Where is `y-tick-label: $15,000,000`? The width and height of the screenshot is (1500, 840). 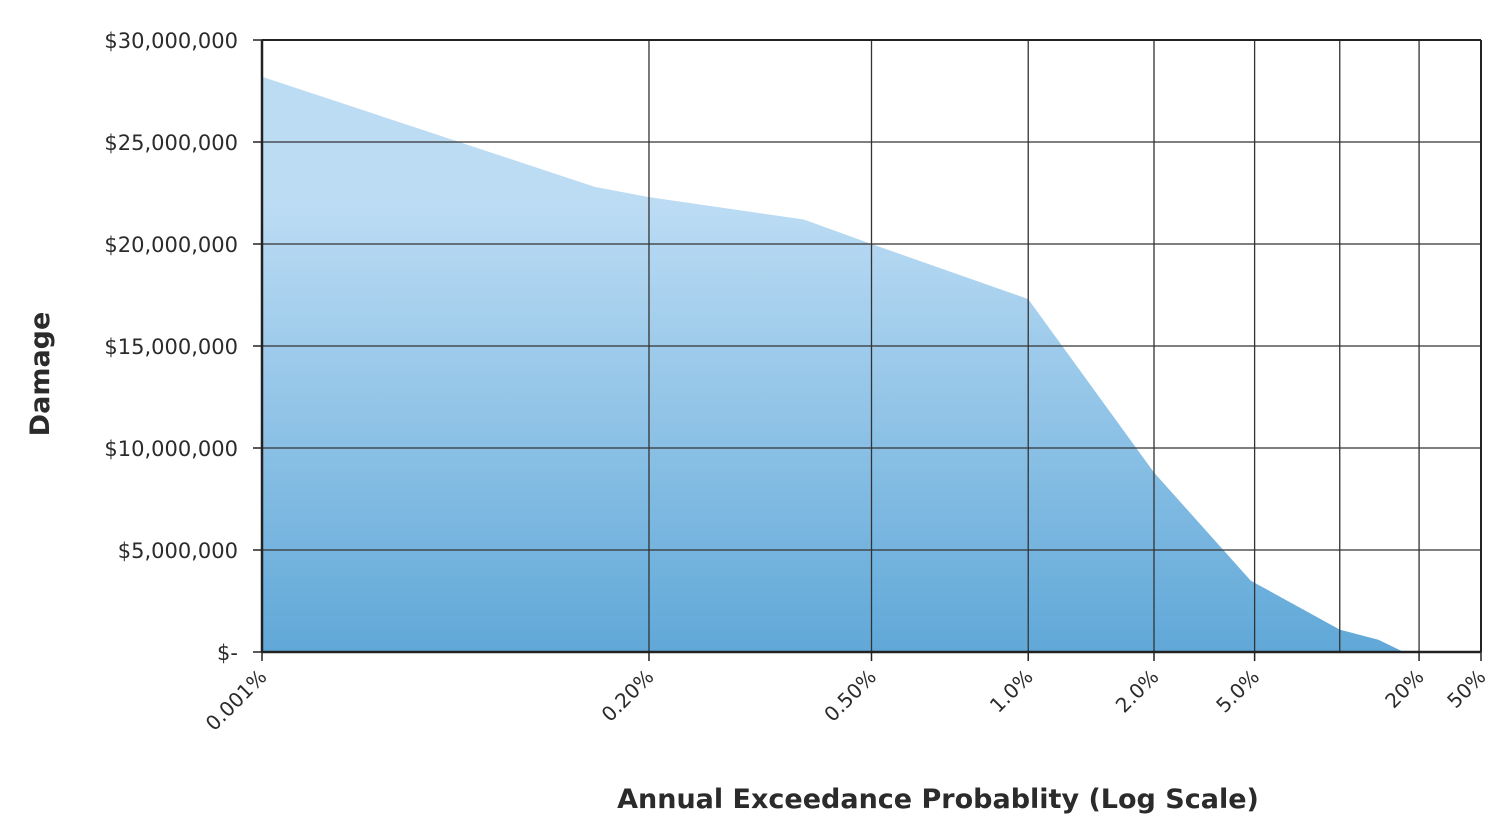 y-tick-label: $15,000,000 is located at coordinates (171, 347).